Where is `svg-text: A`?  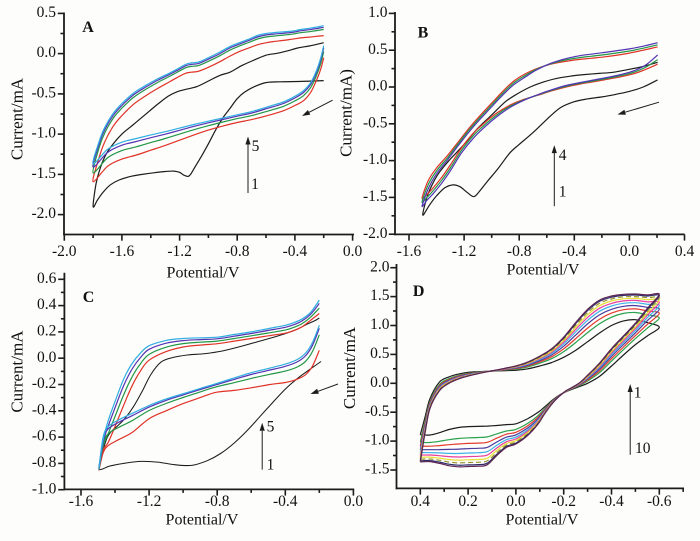
svg-text: A is located at coordinates (88, 27).